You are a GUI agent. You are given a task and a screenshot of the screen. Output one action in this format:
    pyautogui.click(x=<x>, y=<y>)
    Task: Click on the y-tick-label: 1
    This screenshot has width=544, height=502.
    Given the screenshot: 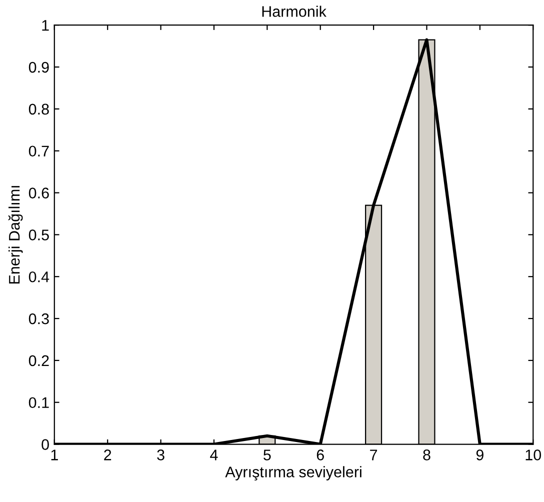 What is the action you would take?
    pyautogui.click(x=45, y=25)
    